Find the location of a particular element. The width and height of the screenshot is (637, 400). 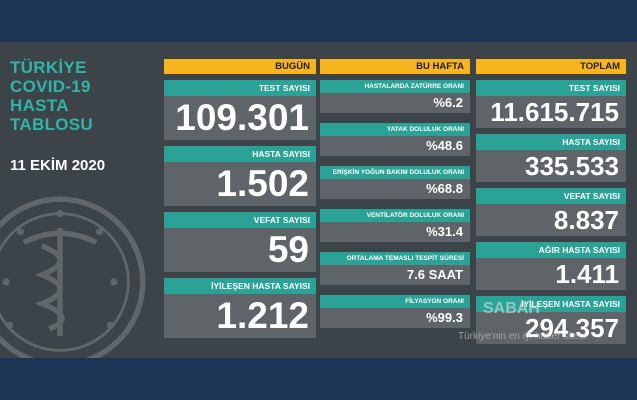

week-icu-card: ERİŞKİN YOĞUN BAKIM DOLULUK ORANI %68.8 is located at coordinates (395, 182).